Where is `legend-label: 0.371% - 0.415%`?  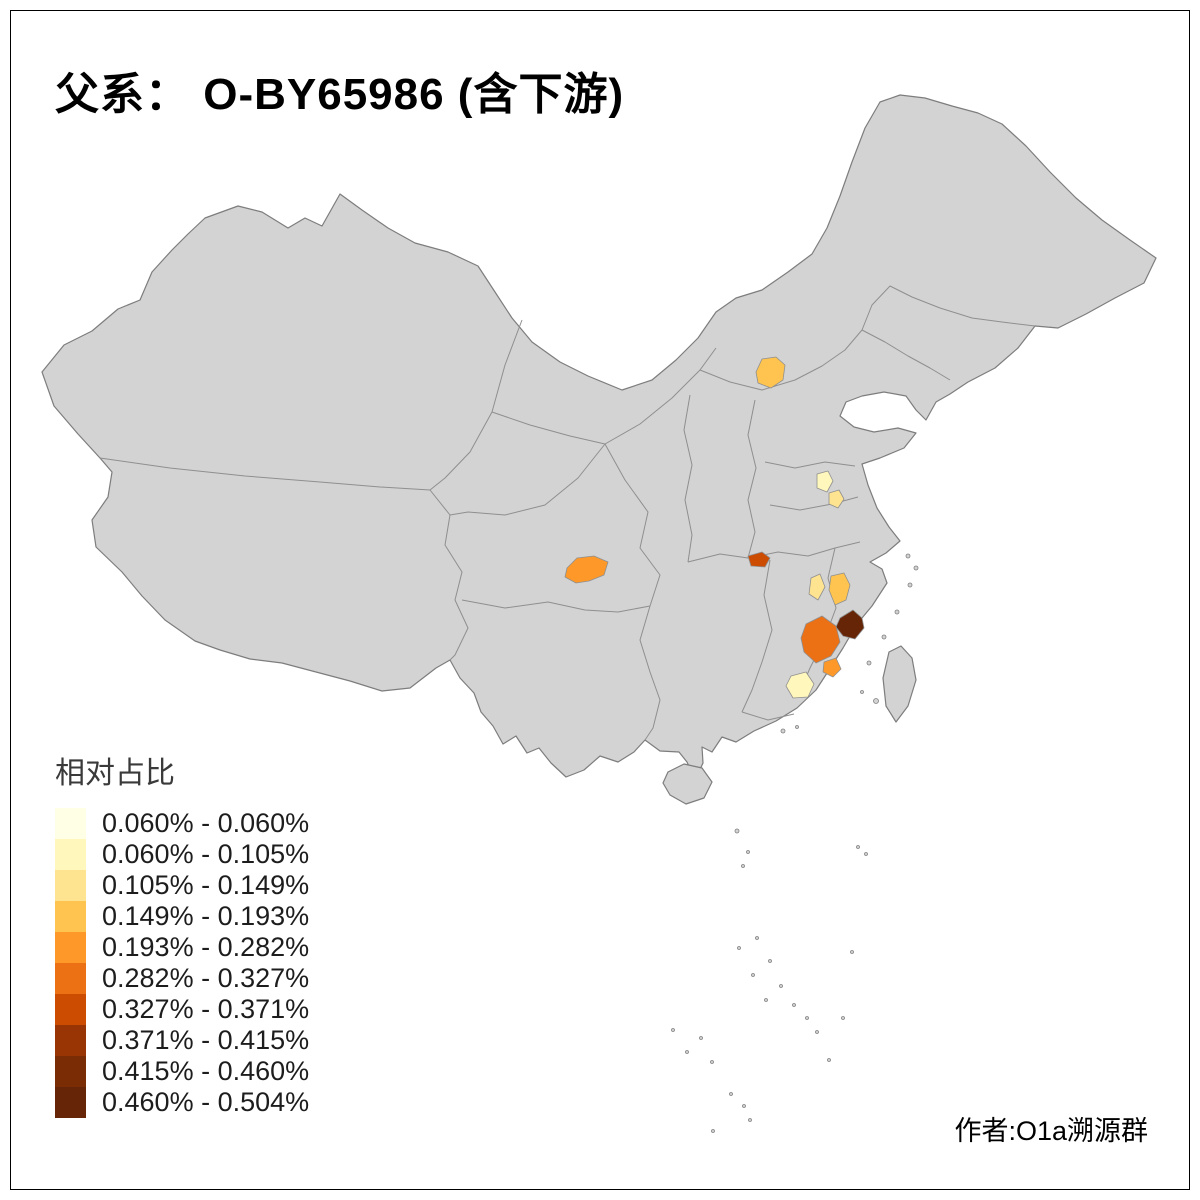
legend-label: 0.371% - 0.415% is located at coordinates (206, 1040).